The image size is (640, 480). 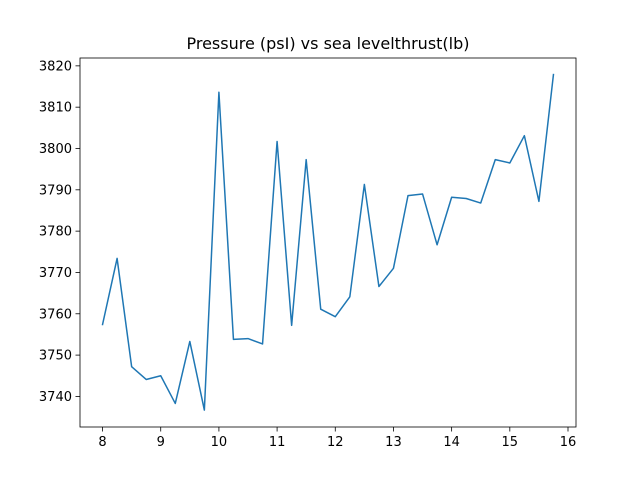 I want to click on y-tick-label: 3740, so click(x=55, y=397).